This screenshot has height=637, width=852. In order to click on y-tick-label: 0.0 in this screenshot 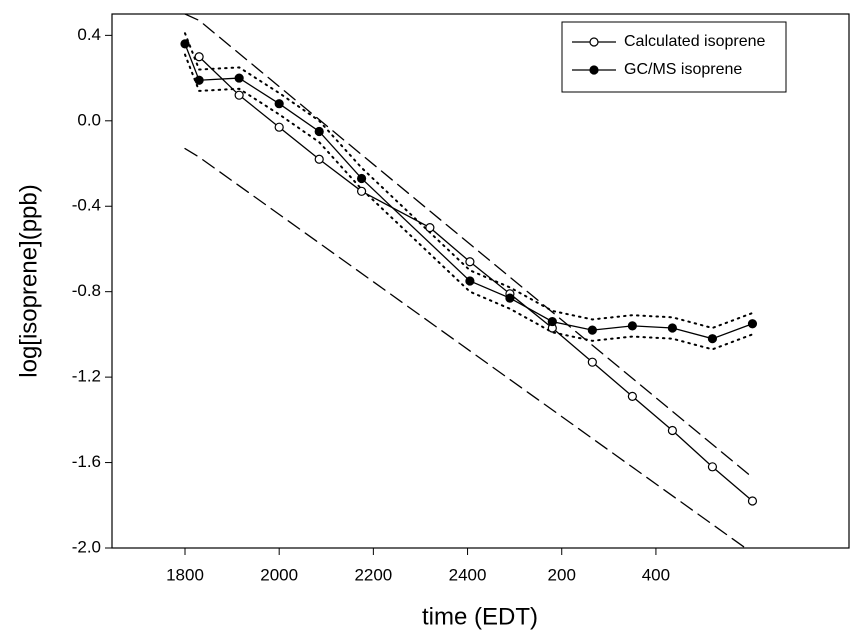, I will do `click(89, 119)`.